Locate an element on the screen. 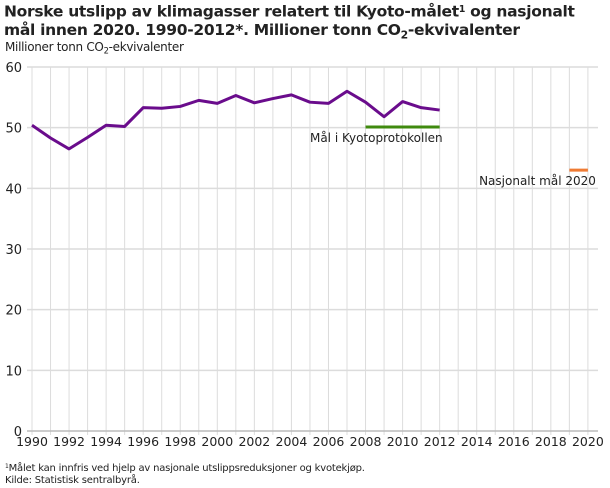  x-tick-label: 1992 is located at coordinates (69, 441).